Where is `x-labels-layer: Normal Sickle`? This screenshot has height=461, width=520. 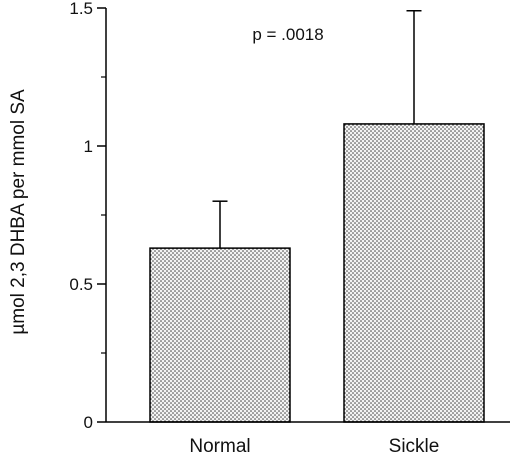
x-labels-layer: Normal Sickle is located at coordinates (314, 446).